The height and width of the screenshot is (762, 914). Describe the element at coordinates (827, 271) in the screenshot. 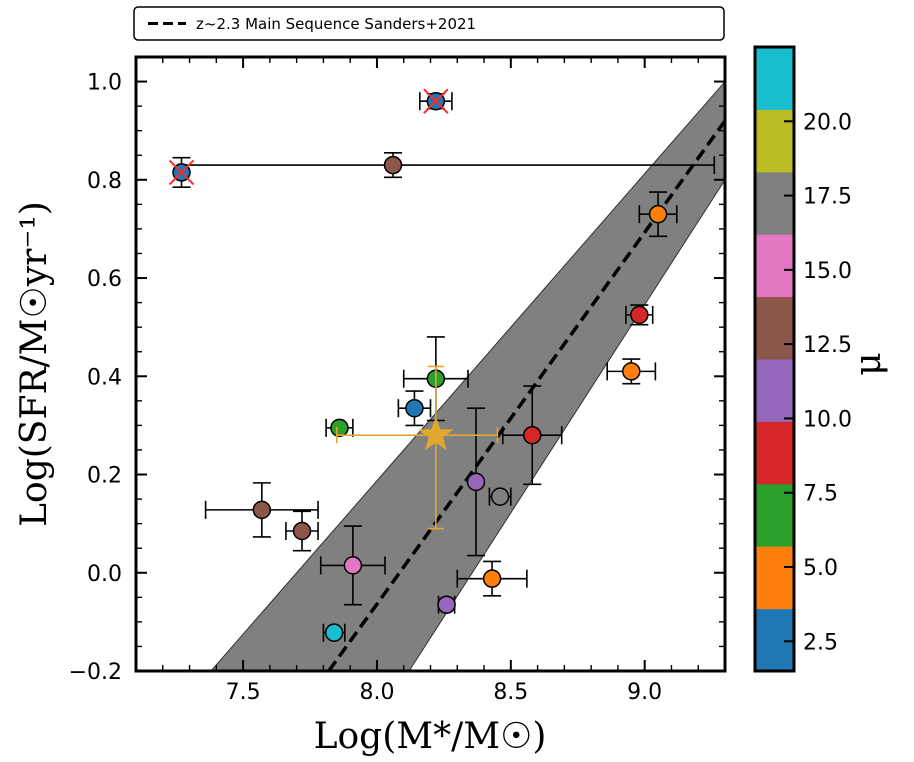

I see `colorbar-tick-label: 15.0` at that location.